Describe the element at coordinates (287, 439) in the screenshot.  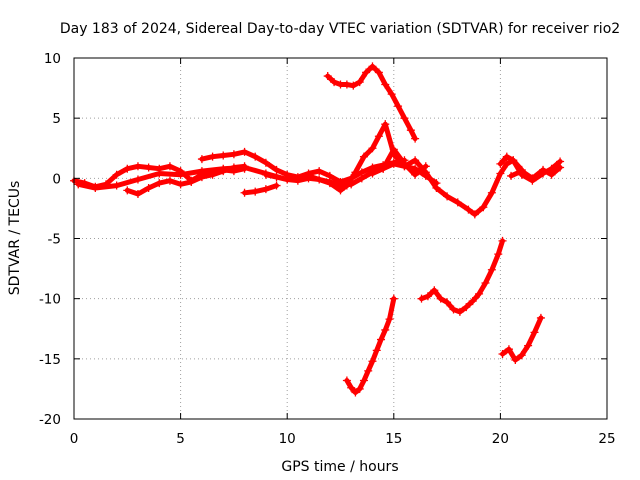
I see `x-tick-label: 10` at that location.